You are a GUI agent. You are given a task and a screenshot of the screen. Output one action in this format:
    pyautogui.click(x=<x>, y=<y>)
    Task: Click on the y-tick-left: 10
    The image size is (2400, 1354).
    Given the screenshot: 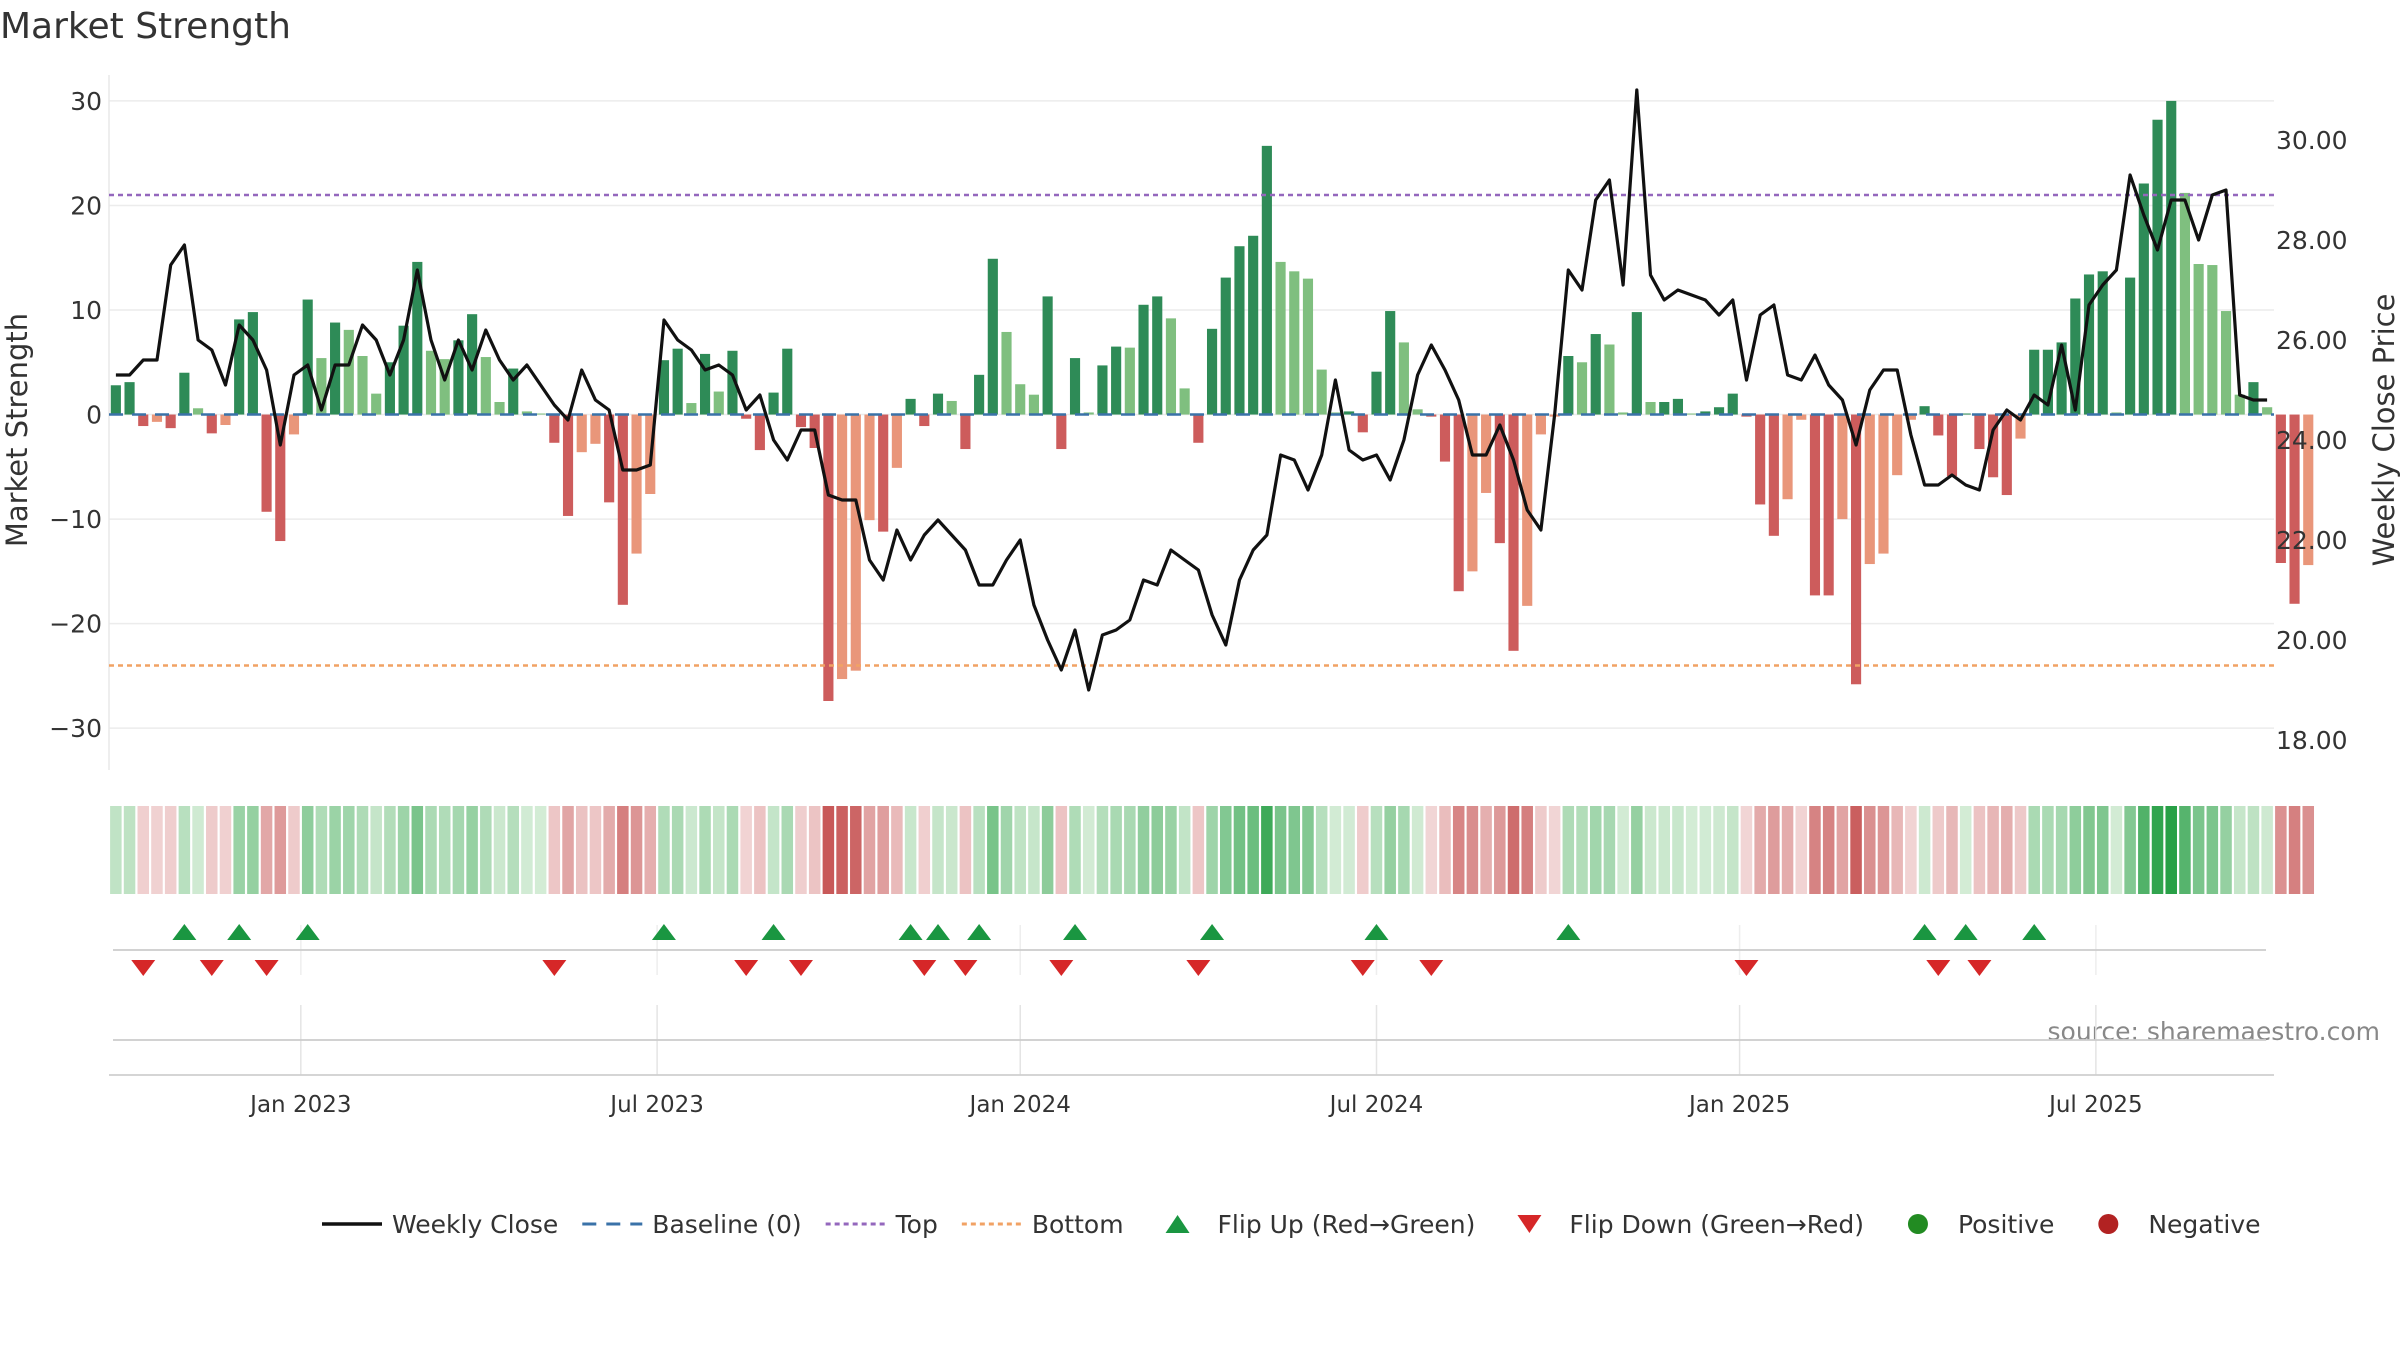 What is the action you would take?
    pyautogui.click(x=86, y=310)
    